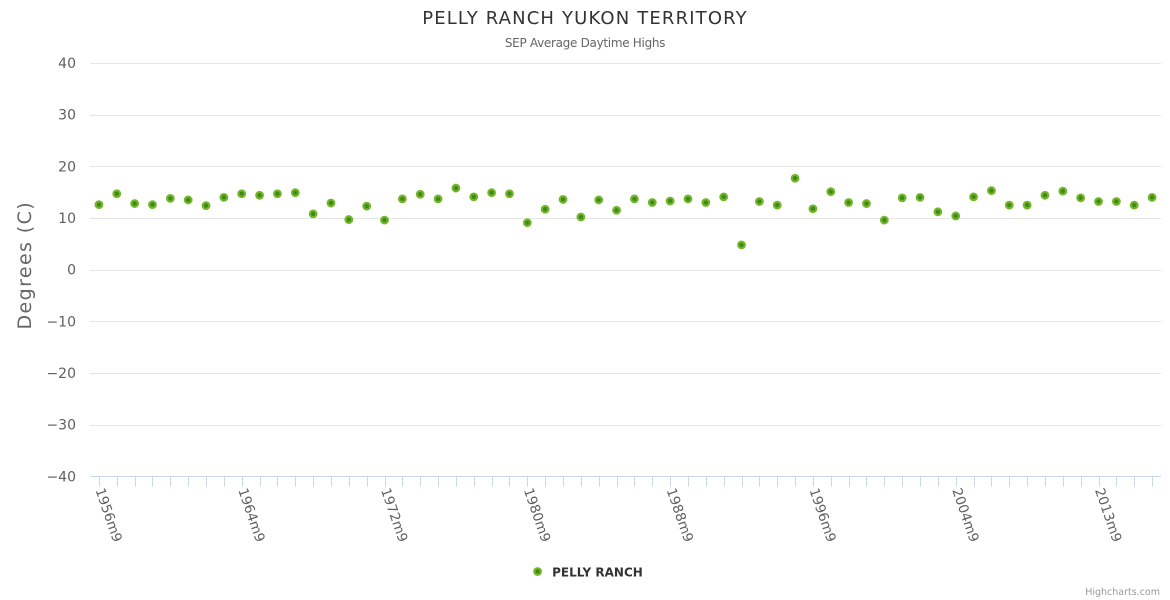 The image size is (1170, 600). What do you see at coordinates (61, 477) in the screenshot?
I see `y-axis-label: −40` at bounding box center [61, 477].